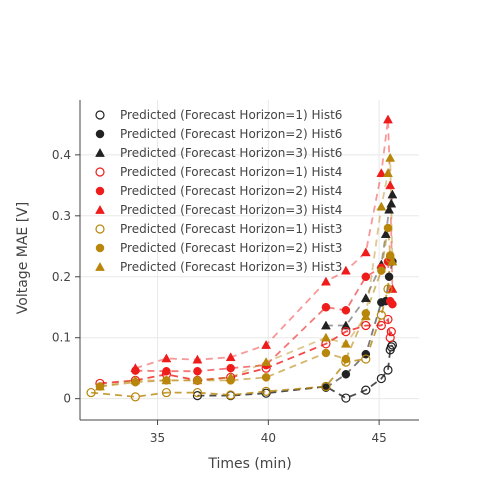 This screenshot has height=500, width=500. What do you see at coordinates (231, 229) in the screenshot?
I see `legend-label: Predicted (Forecast Horizon=1) Hist3` at bounding box center [231, 229].